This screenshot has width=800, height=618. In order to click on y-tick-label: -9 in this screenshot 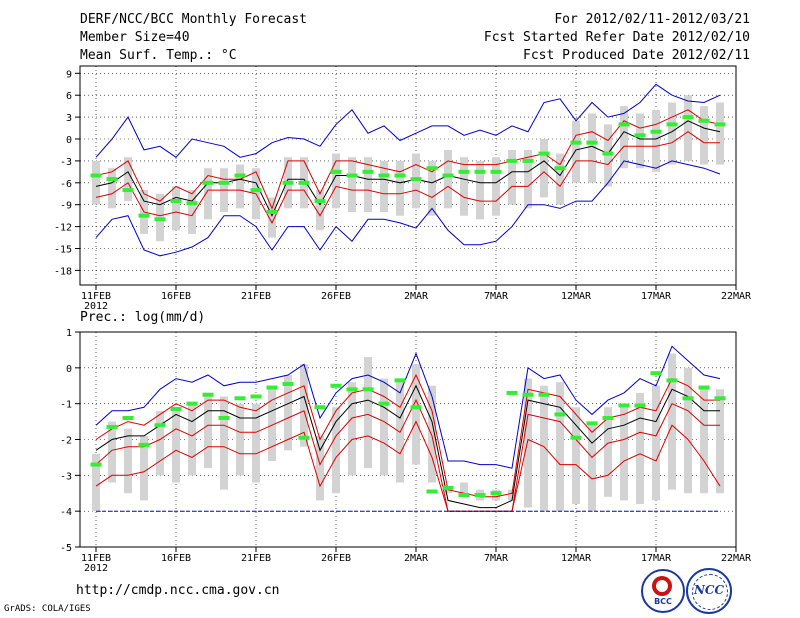, I will do `click(66, 206)`.